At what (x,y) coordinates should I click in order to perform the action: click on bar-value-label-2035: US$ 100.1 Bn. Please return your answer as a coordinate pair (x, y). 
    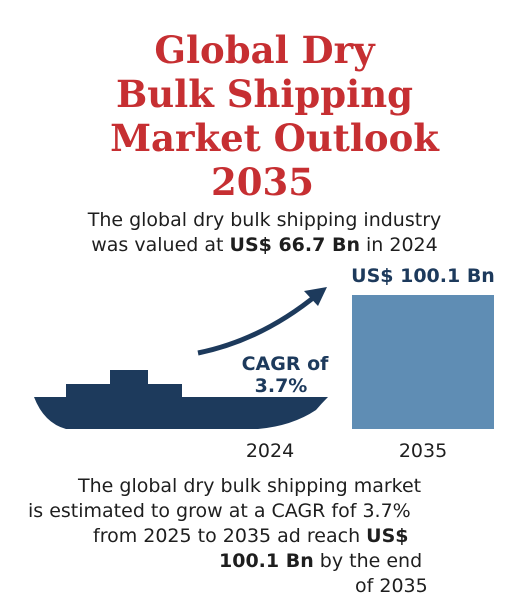
    Looking at the image, I should click on (423, 276).